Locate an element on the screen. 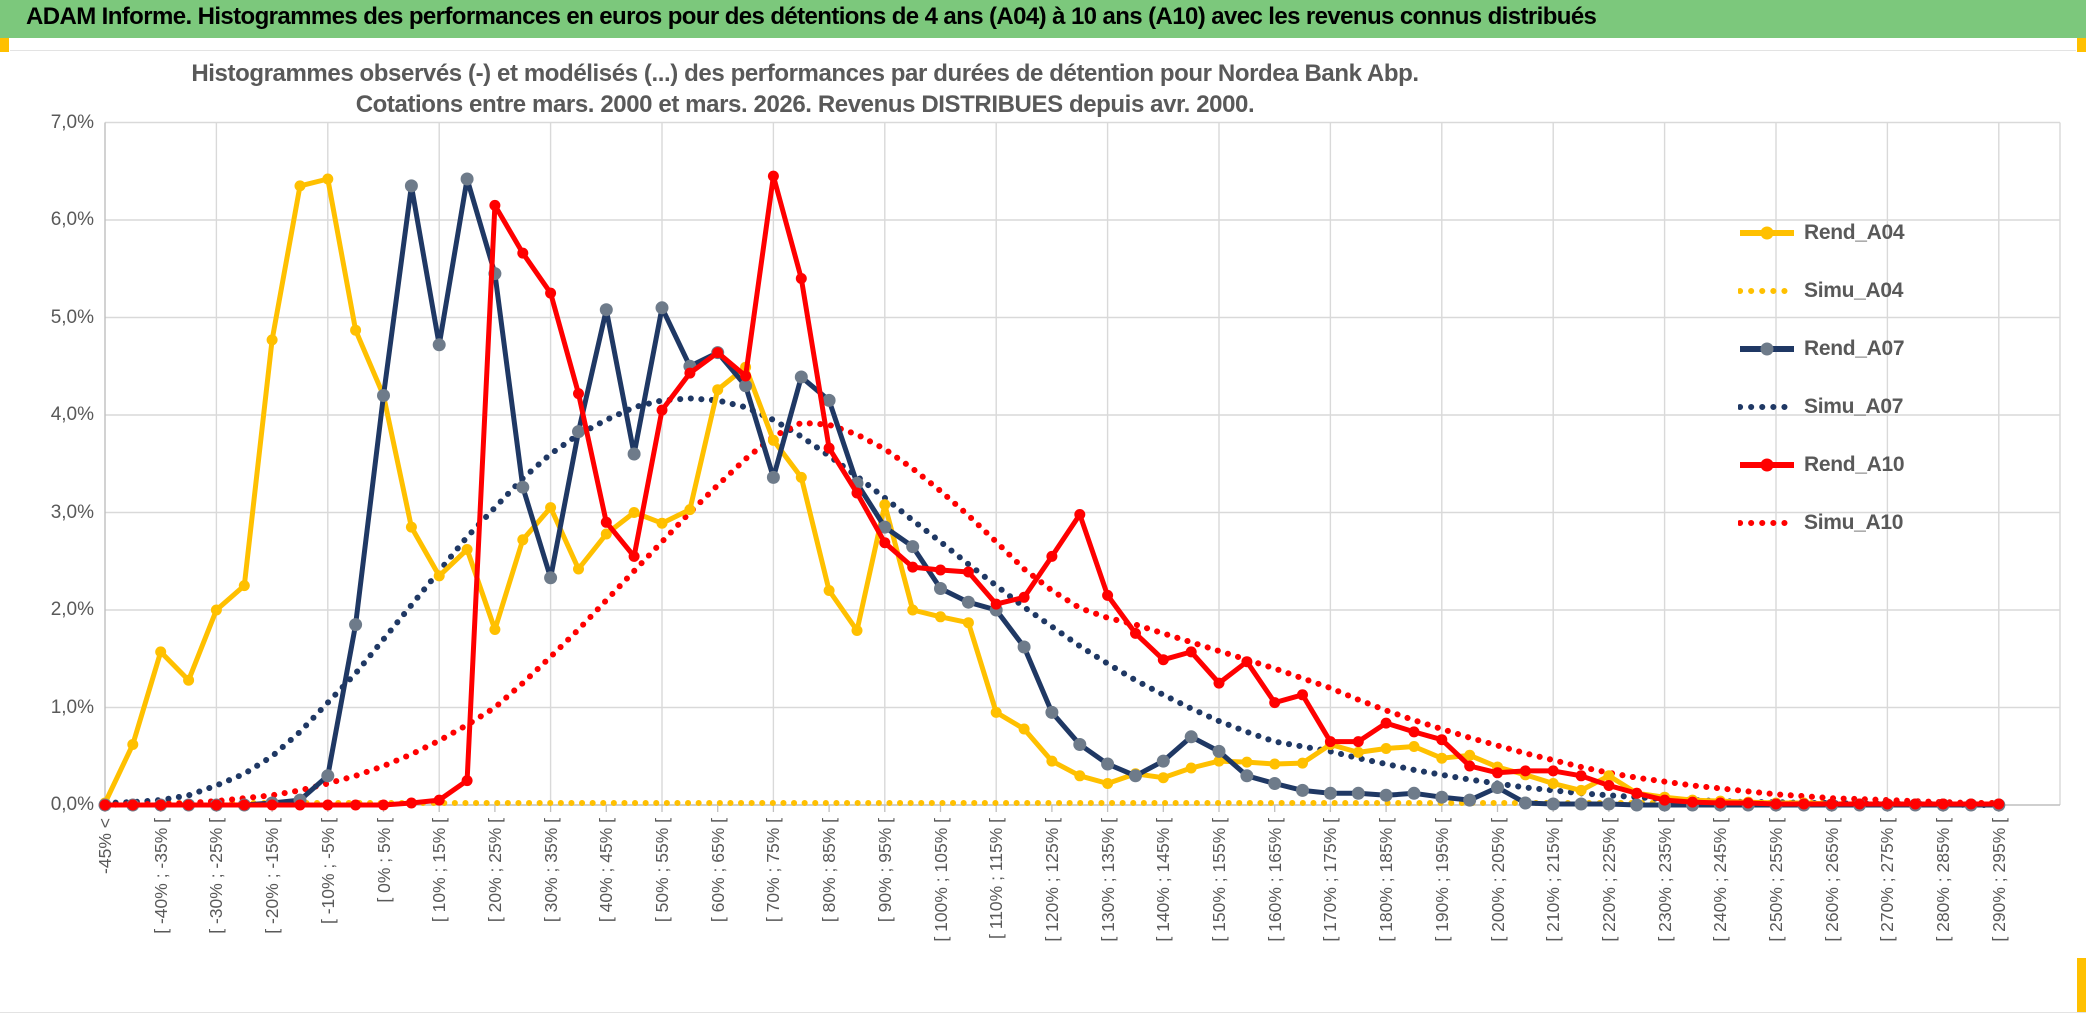  x-axis-label: [ 220% ; 225% [ is located at coordinates (1608, 880).